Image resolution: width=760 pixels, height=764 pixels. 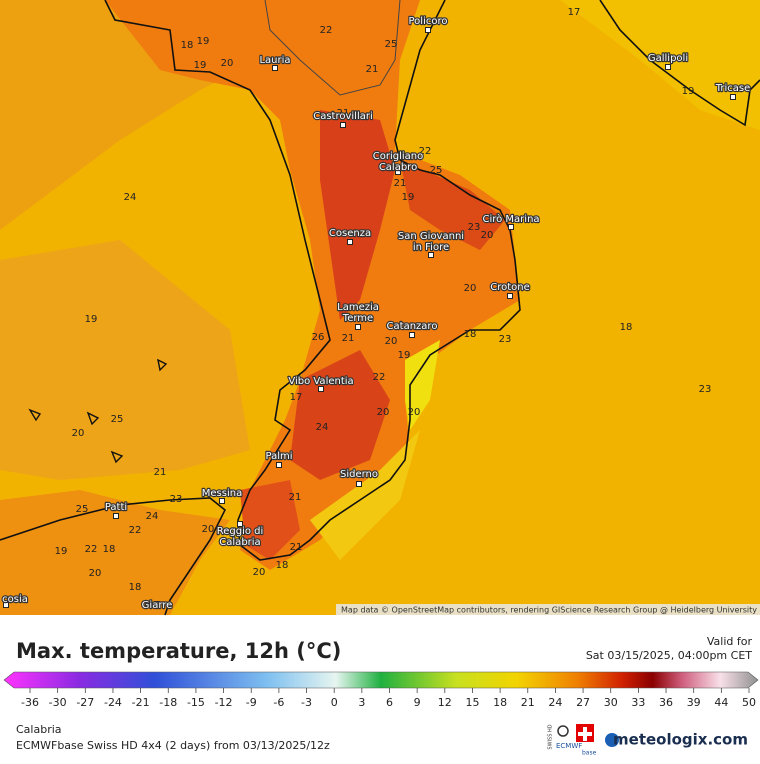 I want to click on city-label: Gallipoli, so click(x=668, y=58).